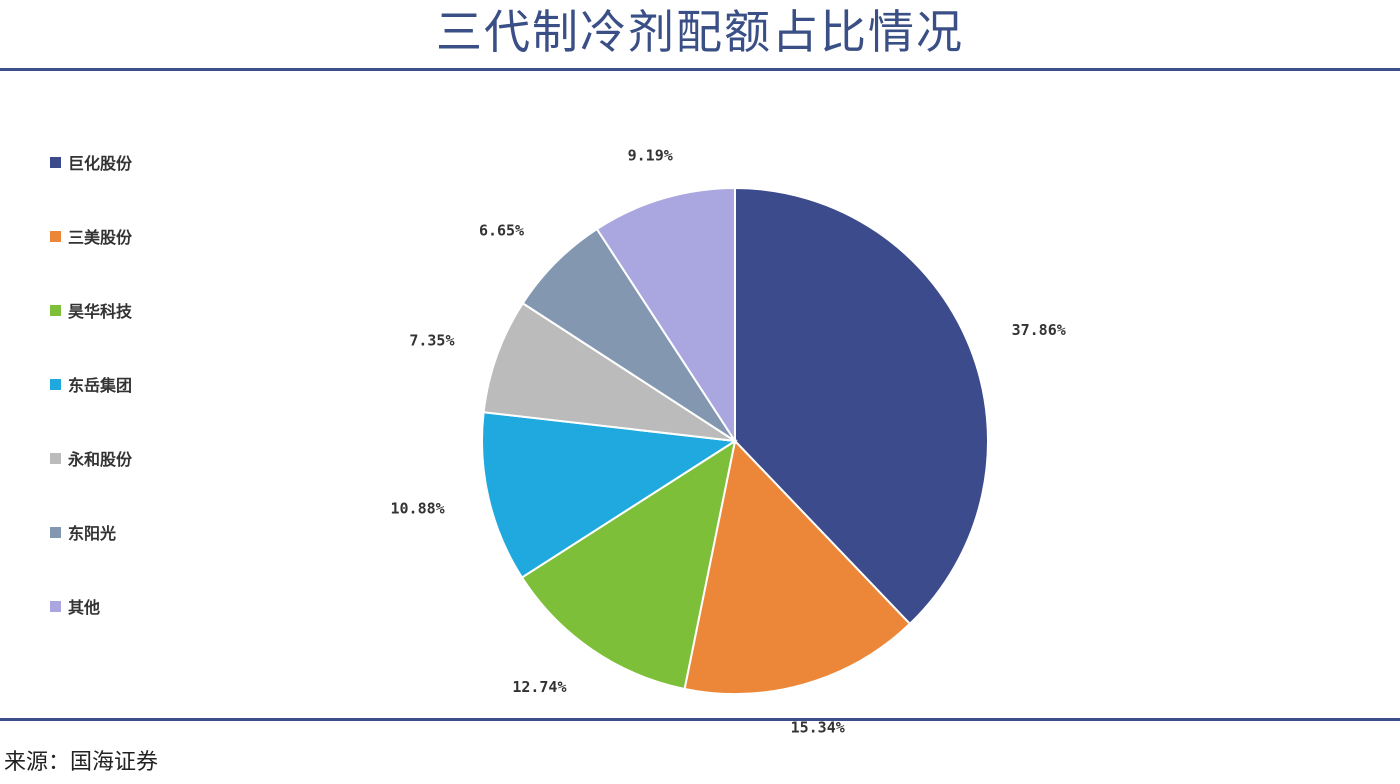 The height and width of the screenshot is (784, 1400). What do you see at coordinates (100, 237) in the screenshot?
I see `legend-label: 三美股份` at bounding box center [100, 237].